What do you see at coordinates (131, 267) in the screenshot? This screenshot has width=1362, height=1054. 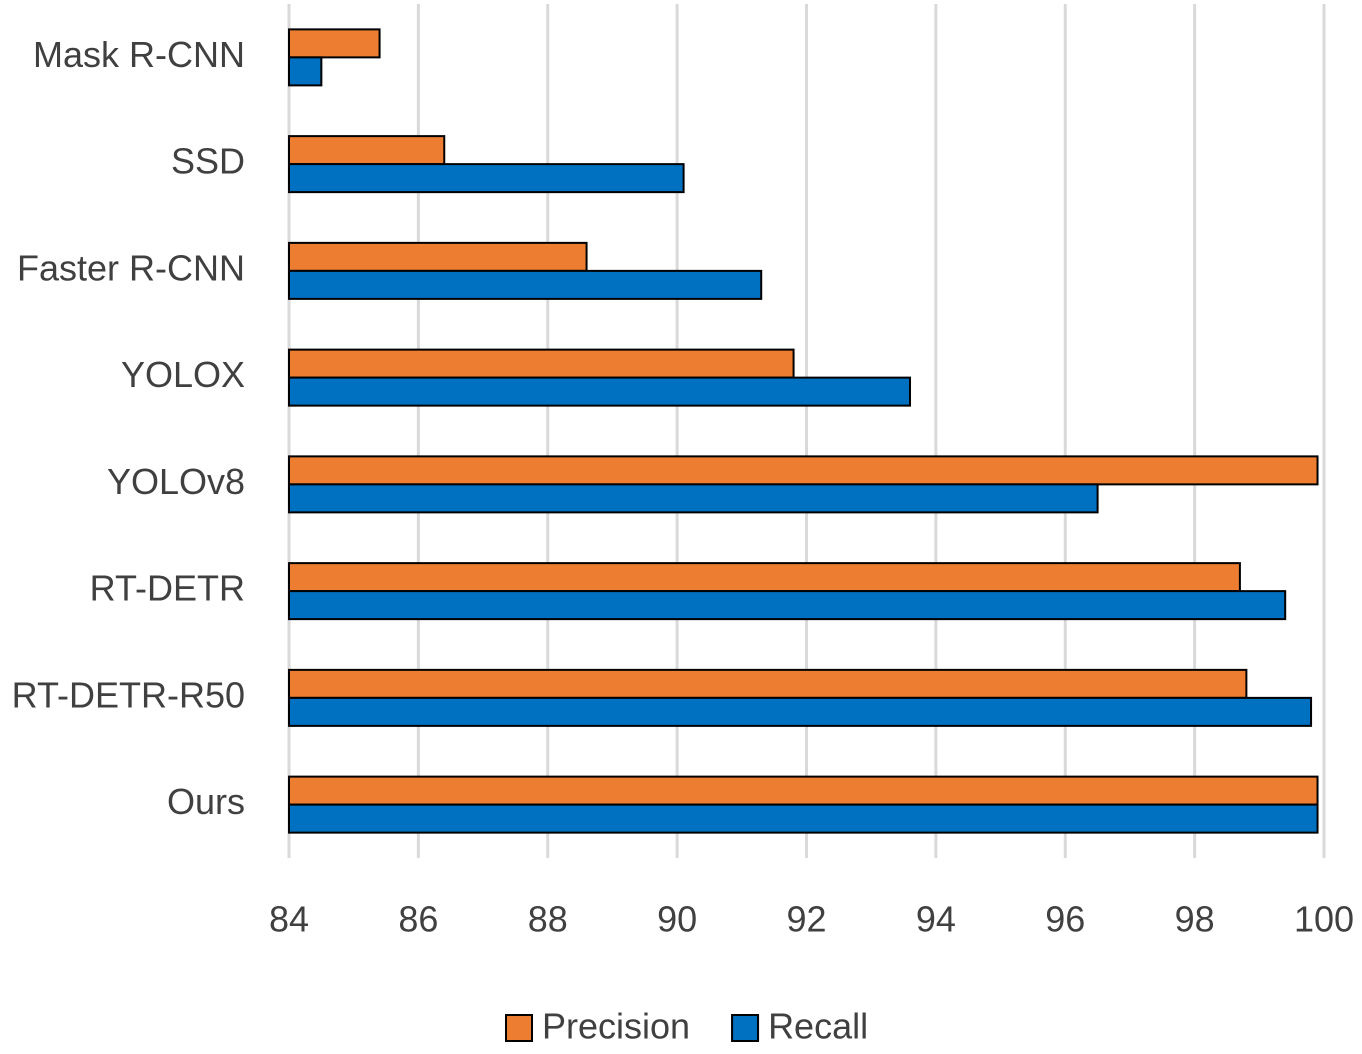 I see `y-tick-label: Faster R-CNN` at bounding box center [131, 267].